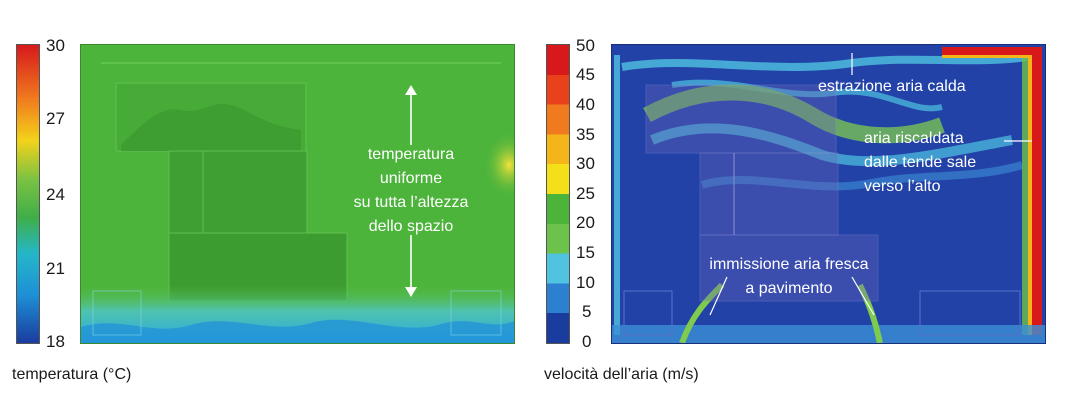 This screenshot has width=1068, height=411. I want to click on temp-tick-21: 21, so click(55, 268).